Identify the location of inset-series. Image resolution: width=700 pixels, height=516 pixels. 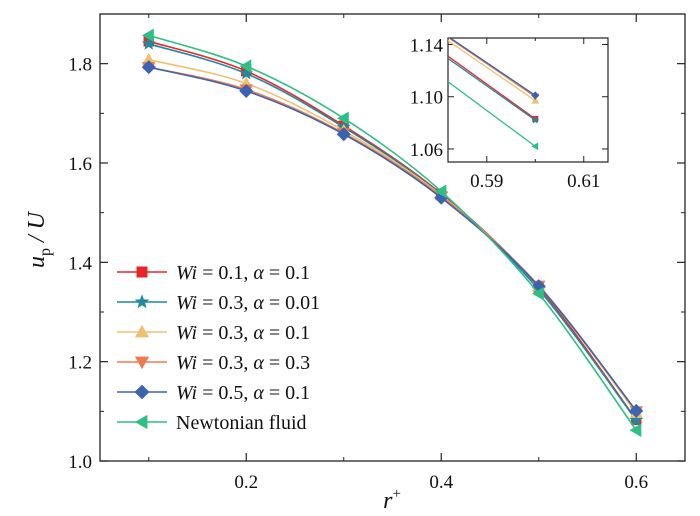
(494, 94).